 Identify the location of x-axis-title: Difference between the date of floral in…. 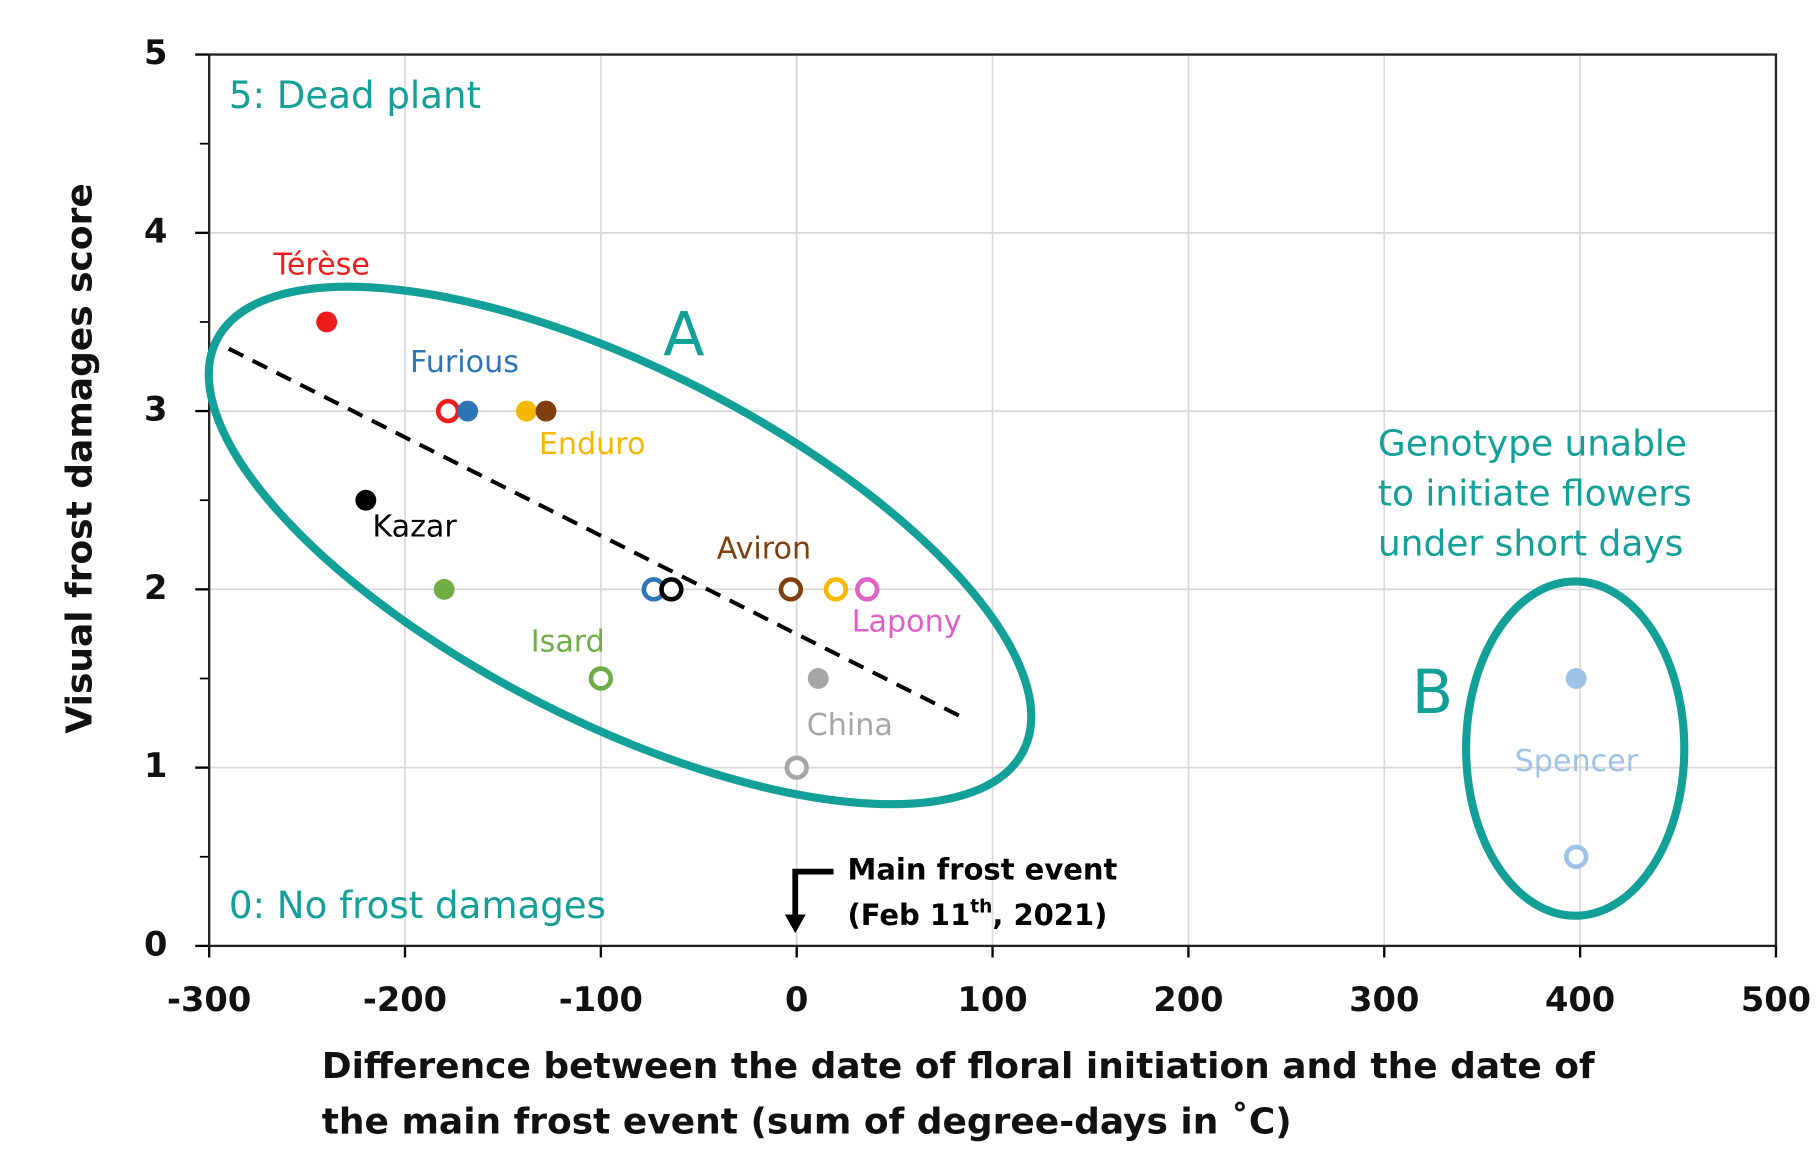
(958, 1066).